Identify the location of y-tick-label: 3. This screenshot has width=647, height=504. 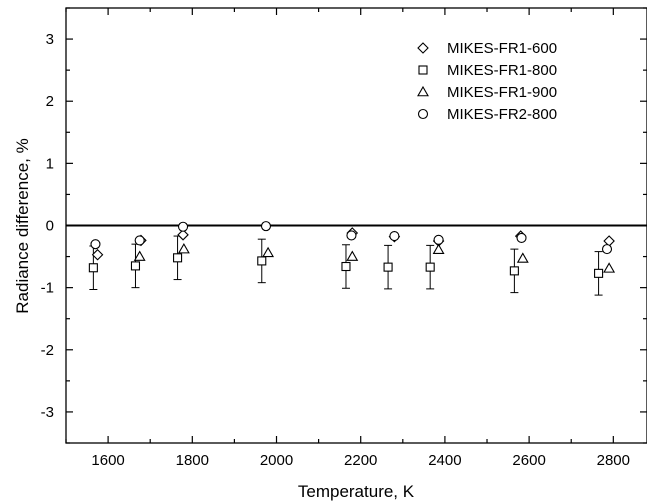
(50, 39).